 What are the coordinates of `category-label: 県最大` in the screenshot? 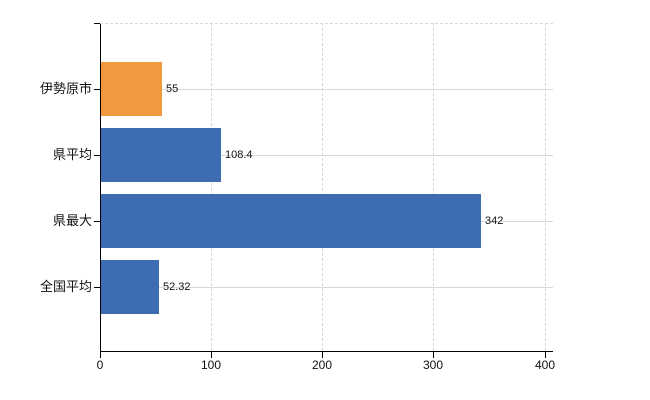 It's located at (72, 220).